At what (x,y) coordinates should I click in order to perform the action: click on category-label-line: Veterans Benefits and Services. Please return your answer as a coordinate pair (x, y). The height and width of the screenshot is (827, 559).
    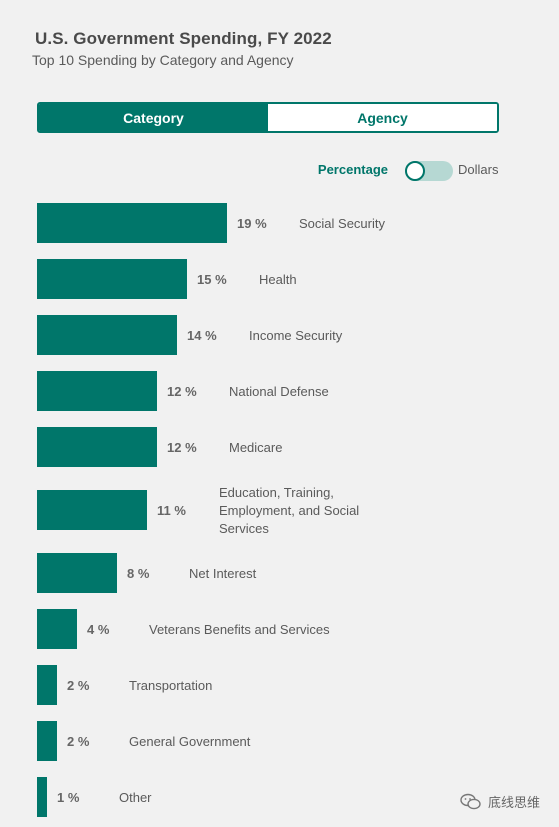
    Looking at the image, I should click on (239, 629).